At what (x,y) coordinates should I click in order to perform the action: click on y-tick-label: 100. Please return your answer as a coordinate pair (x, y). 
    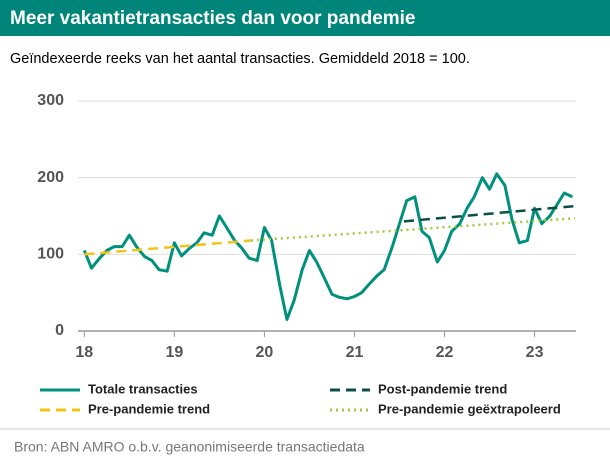
    Looking at the image, I should click on (50, 254).